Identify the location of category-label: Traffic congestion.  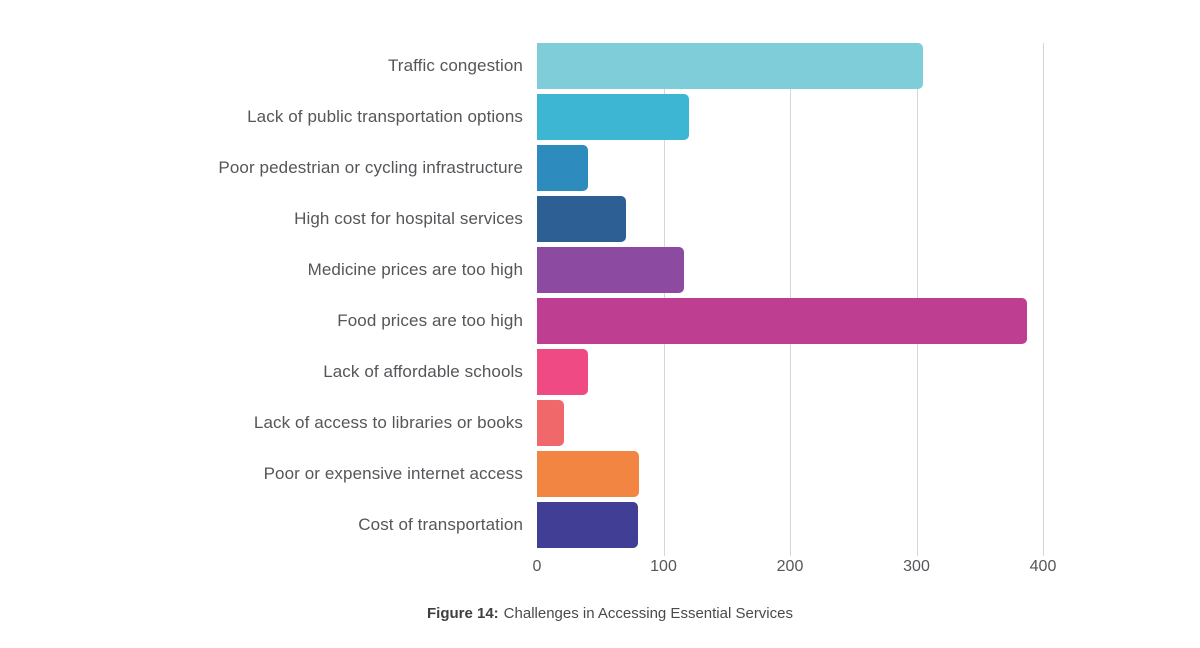
(455, 65).